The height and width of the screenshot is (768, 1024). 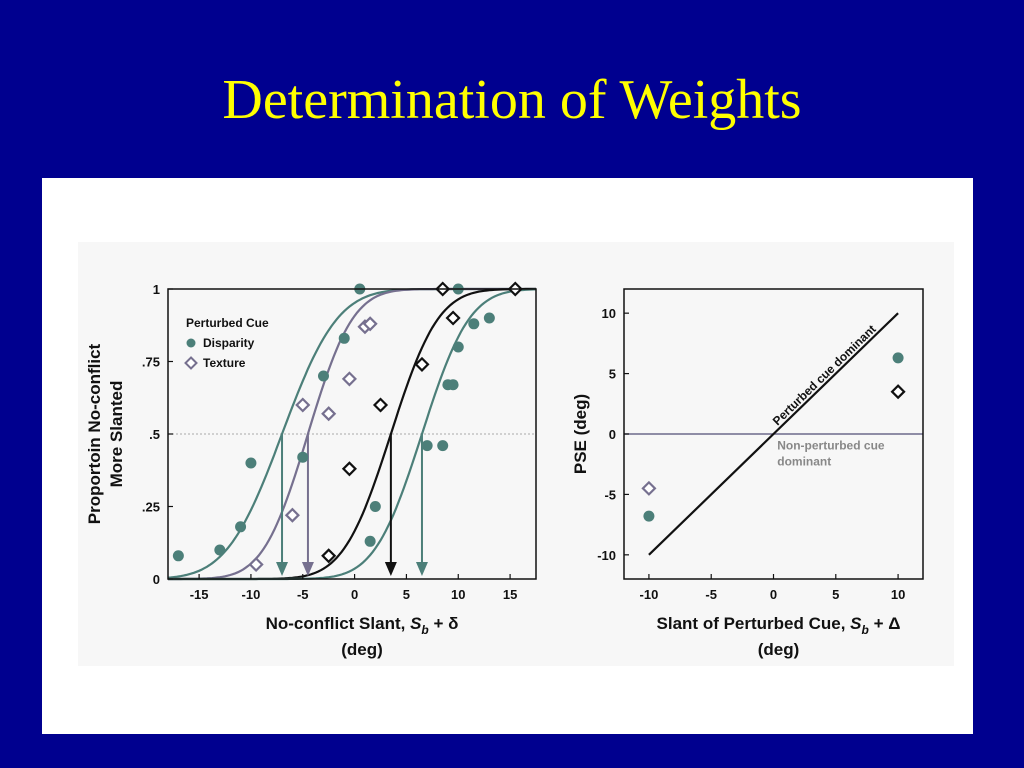 I want to click on left-x-tick-label: 0, so click(x=354, y=594).